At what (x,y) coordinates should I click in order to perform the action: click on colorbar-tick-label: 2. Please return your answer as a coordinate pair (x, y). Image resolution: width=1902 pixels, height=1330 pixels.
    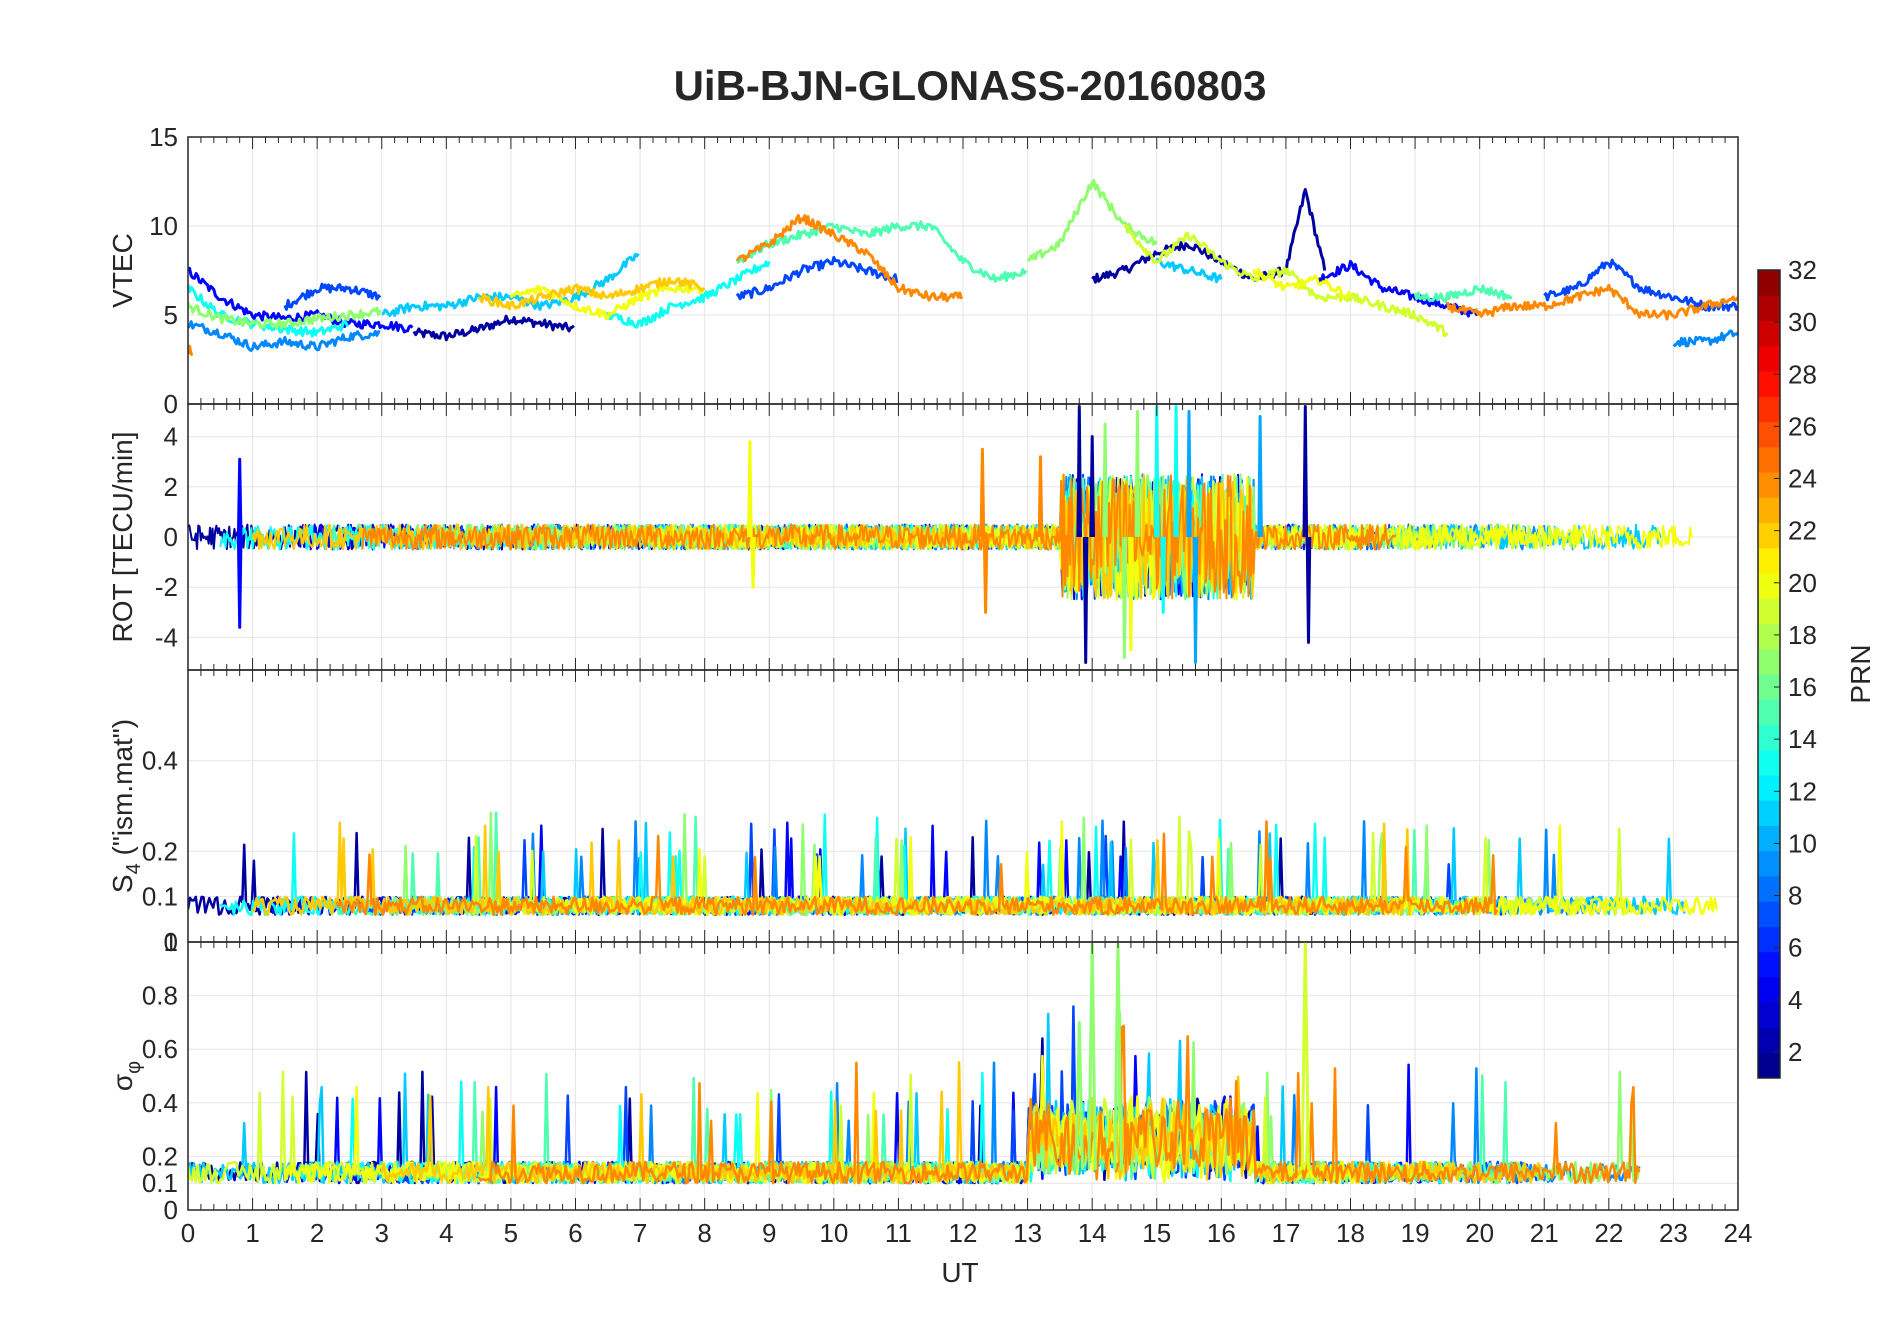
    Looking at the image, I should click on (1795, 1052).